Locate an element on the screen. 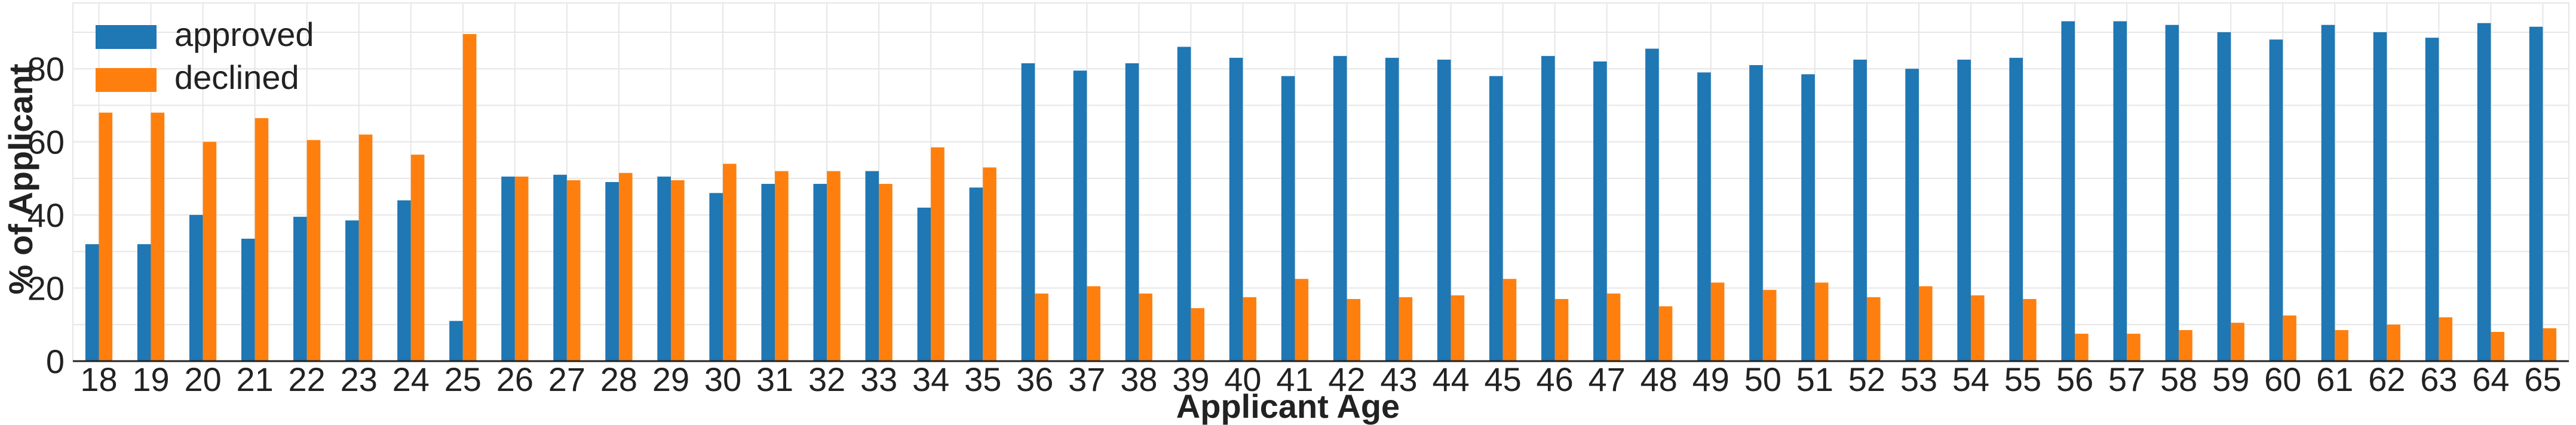  x-tick-label: 61 is located at coordinates (2334, 379).